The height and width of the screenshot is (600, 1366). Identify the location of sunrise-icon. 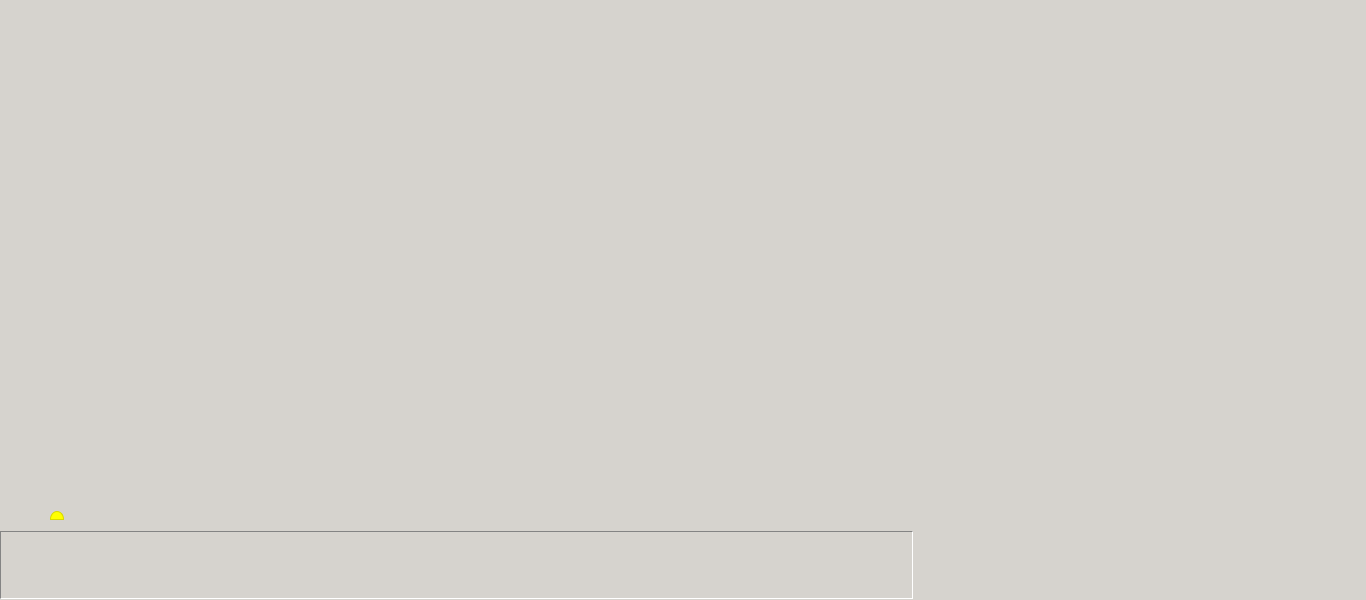
(57, 515).